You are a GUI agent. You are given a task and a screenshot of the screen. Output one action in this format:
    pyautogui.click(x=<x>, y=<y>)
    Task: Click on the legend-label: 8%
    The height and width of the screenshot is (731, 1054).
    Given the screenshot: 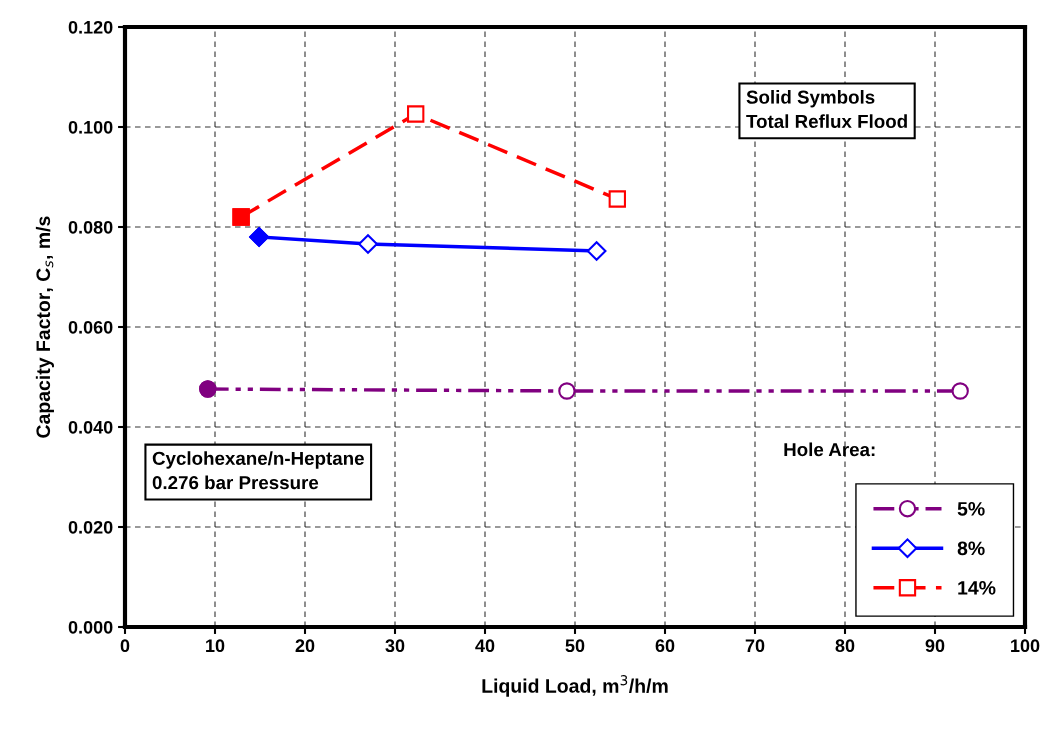 What is the action you would take?
    pyautogui.click(x=971, y=548)
    